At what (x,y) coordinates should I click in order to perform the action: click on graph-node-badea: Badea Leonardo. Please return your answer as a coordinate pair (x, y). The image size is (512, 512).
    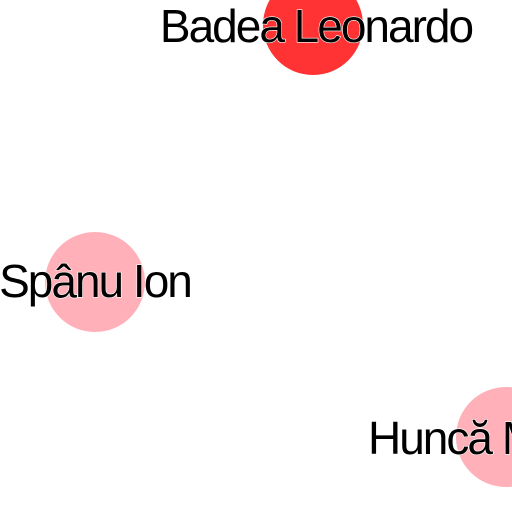
    Looking at the image, I should click on (317, 37).